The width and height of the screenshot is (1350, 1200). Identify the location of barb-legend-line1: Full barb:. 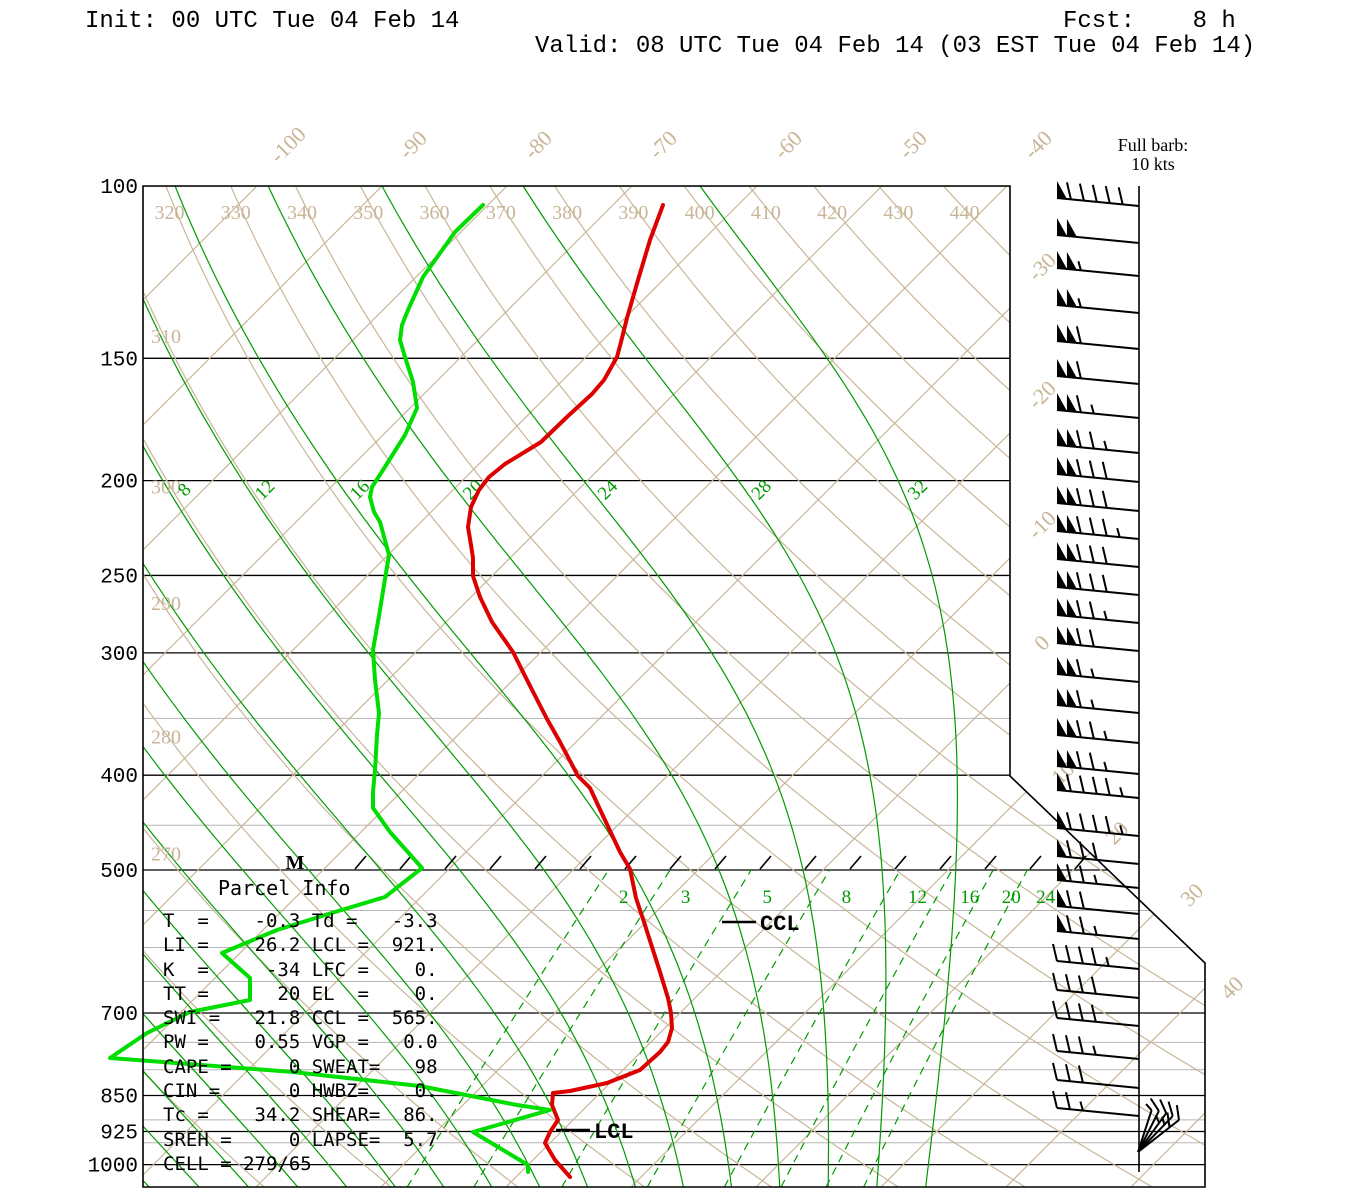
(1153, 145).